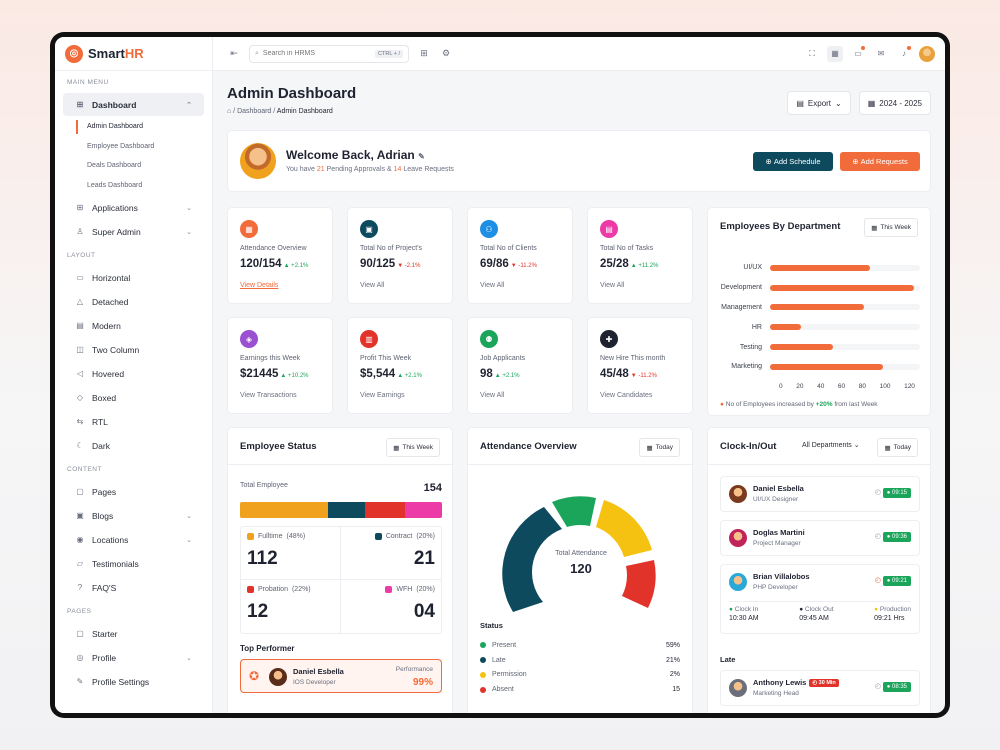  What do you see at coordinates (103, 515) in the screenshot?
I see `sidebar-item-label: Blogs` at bounding box center [103, 515].